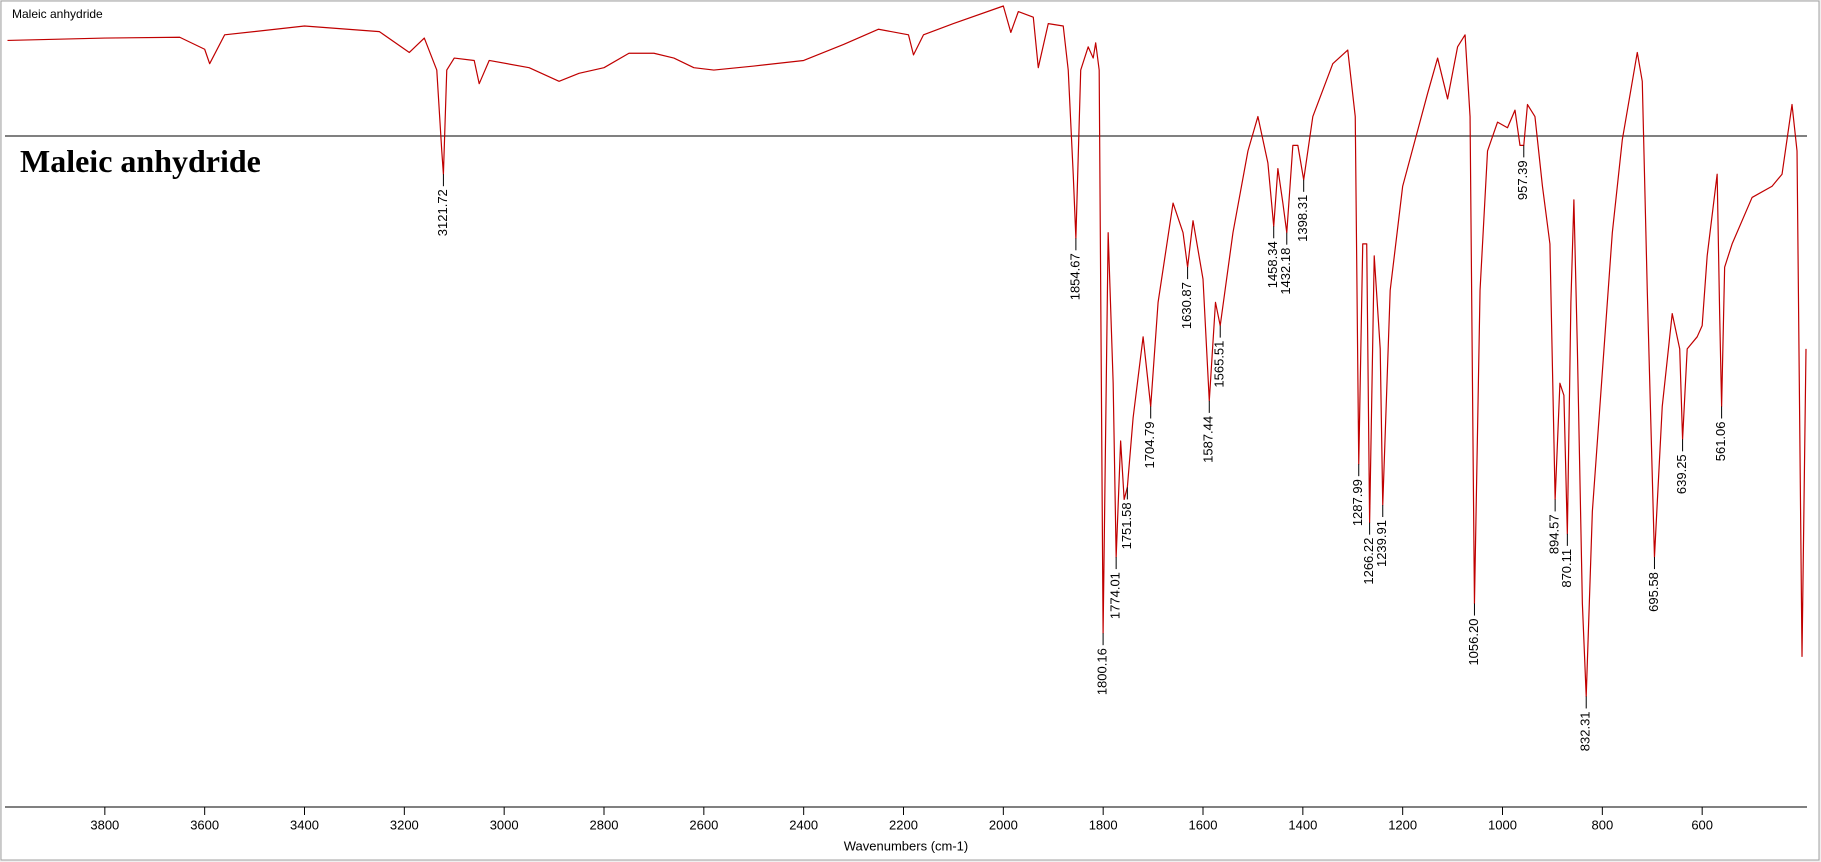  I want to click on peak-label: 561.06, so click(1720, 442).